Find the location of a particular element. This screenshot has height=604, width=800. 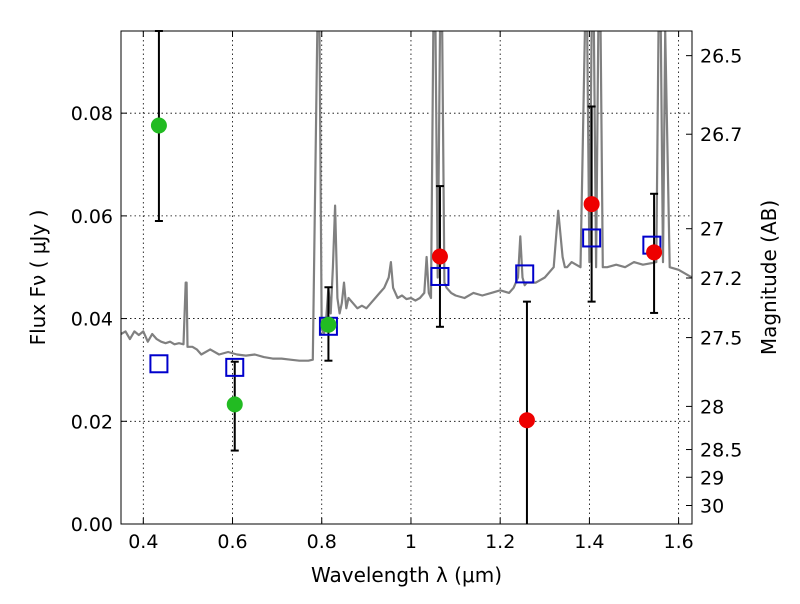

y2-tick-label: 29 is located at coordinates (712, 478).